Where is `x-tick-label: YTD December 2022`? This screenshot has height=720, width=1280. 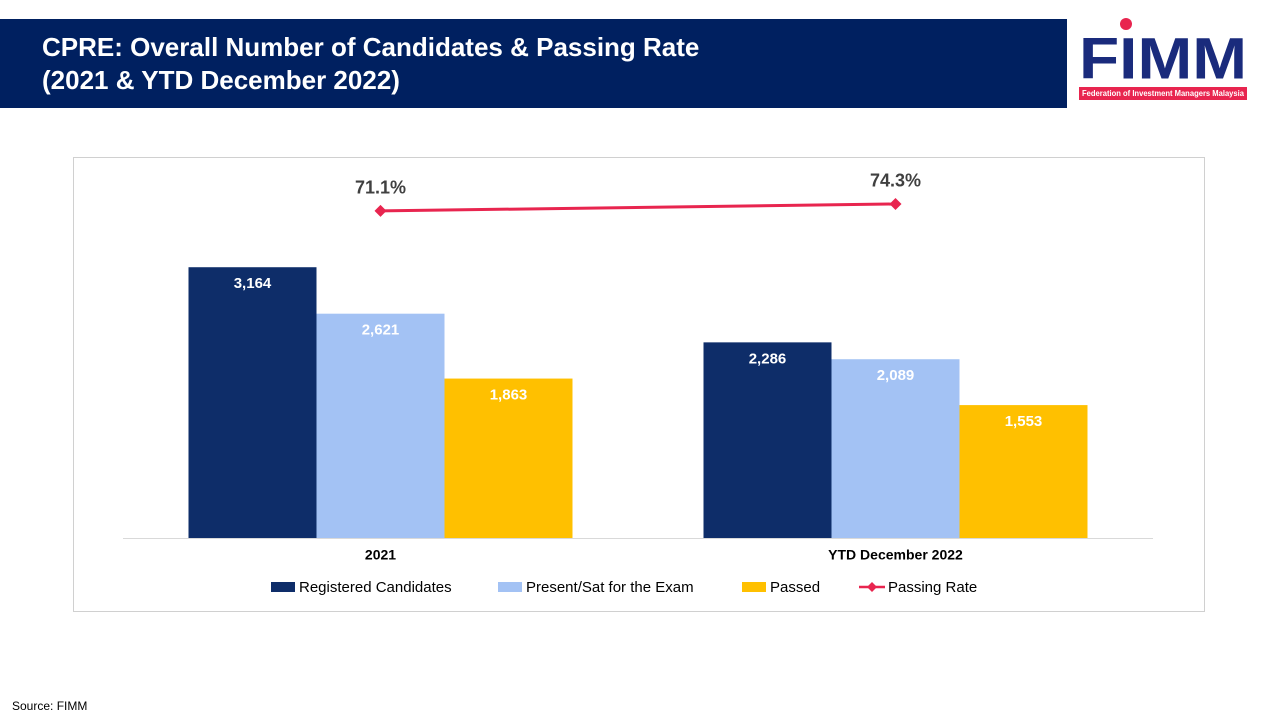
x-tick-label: YTD December 2022 is located at coordinates (895, 555).